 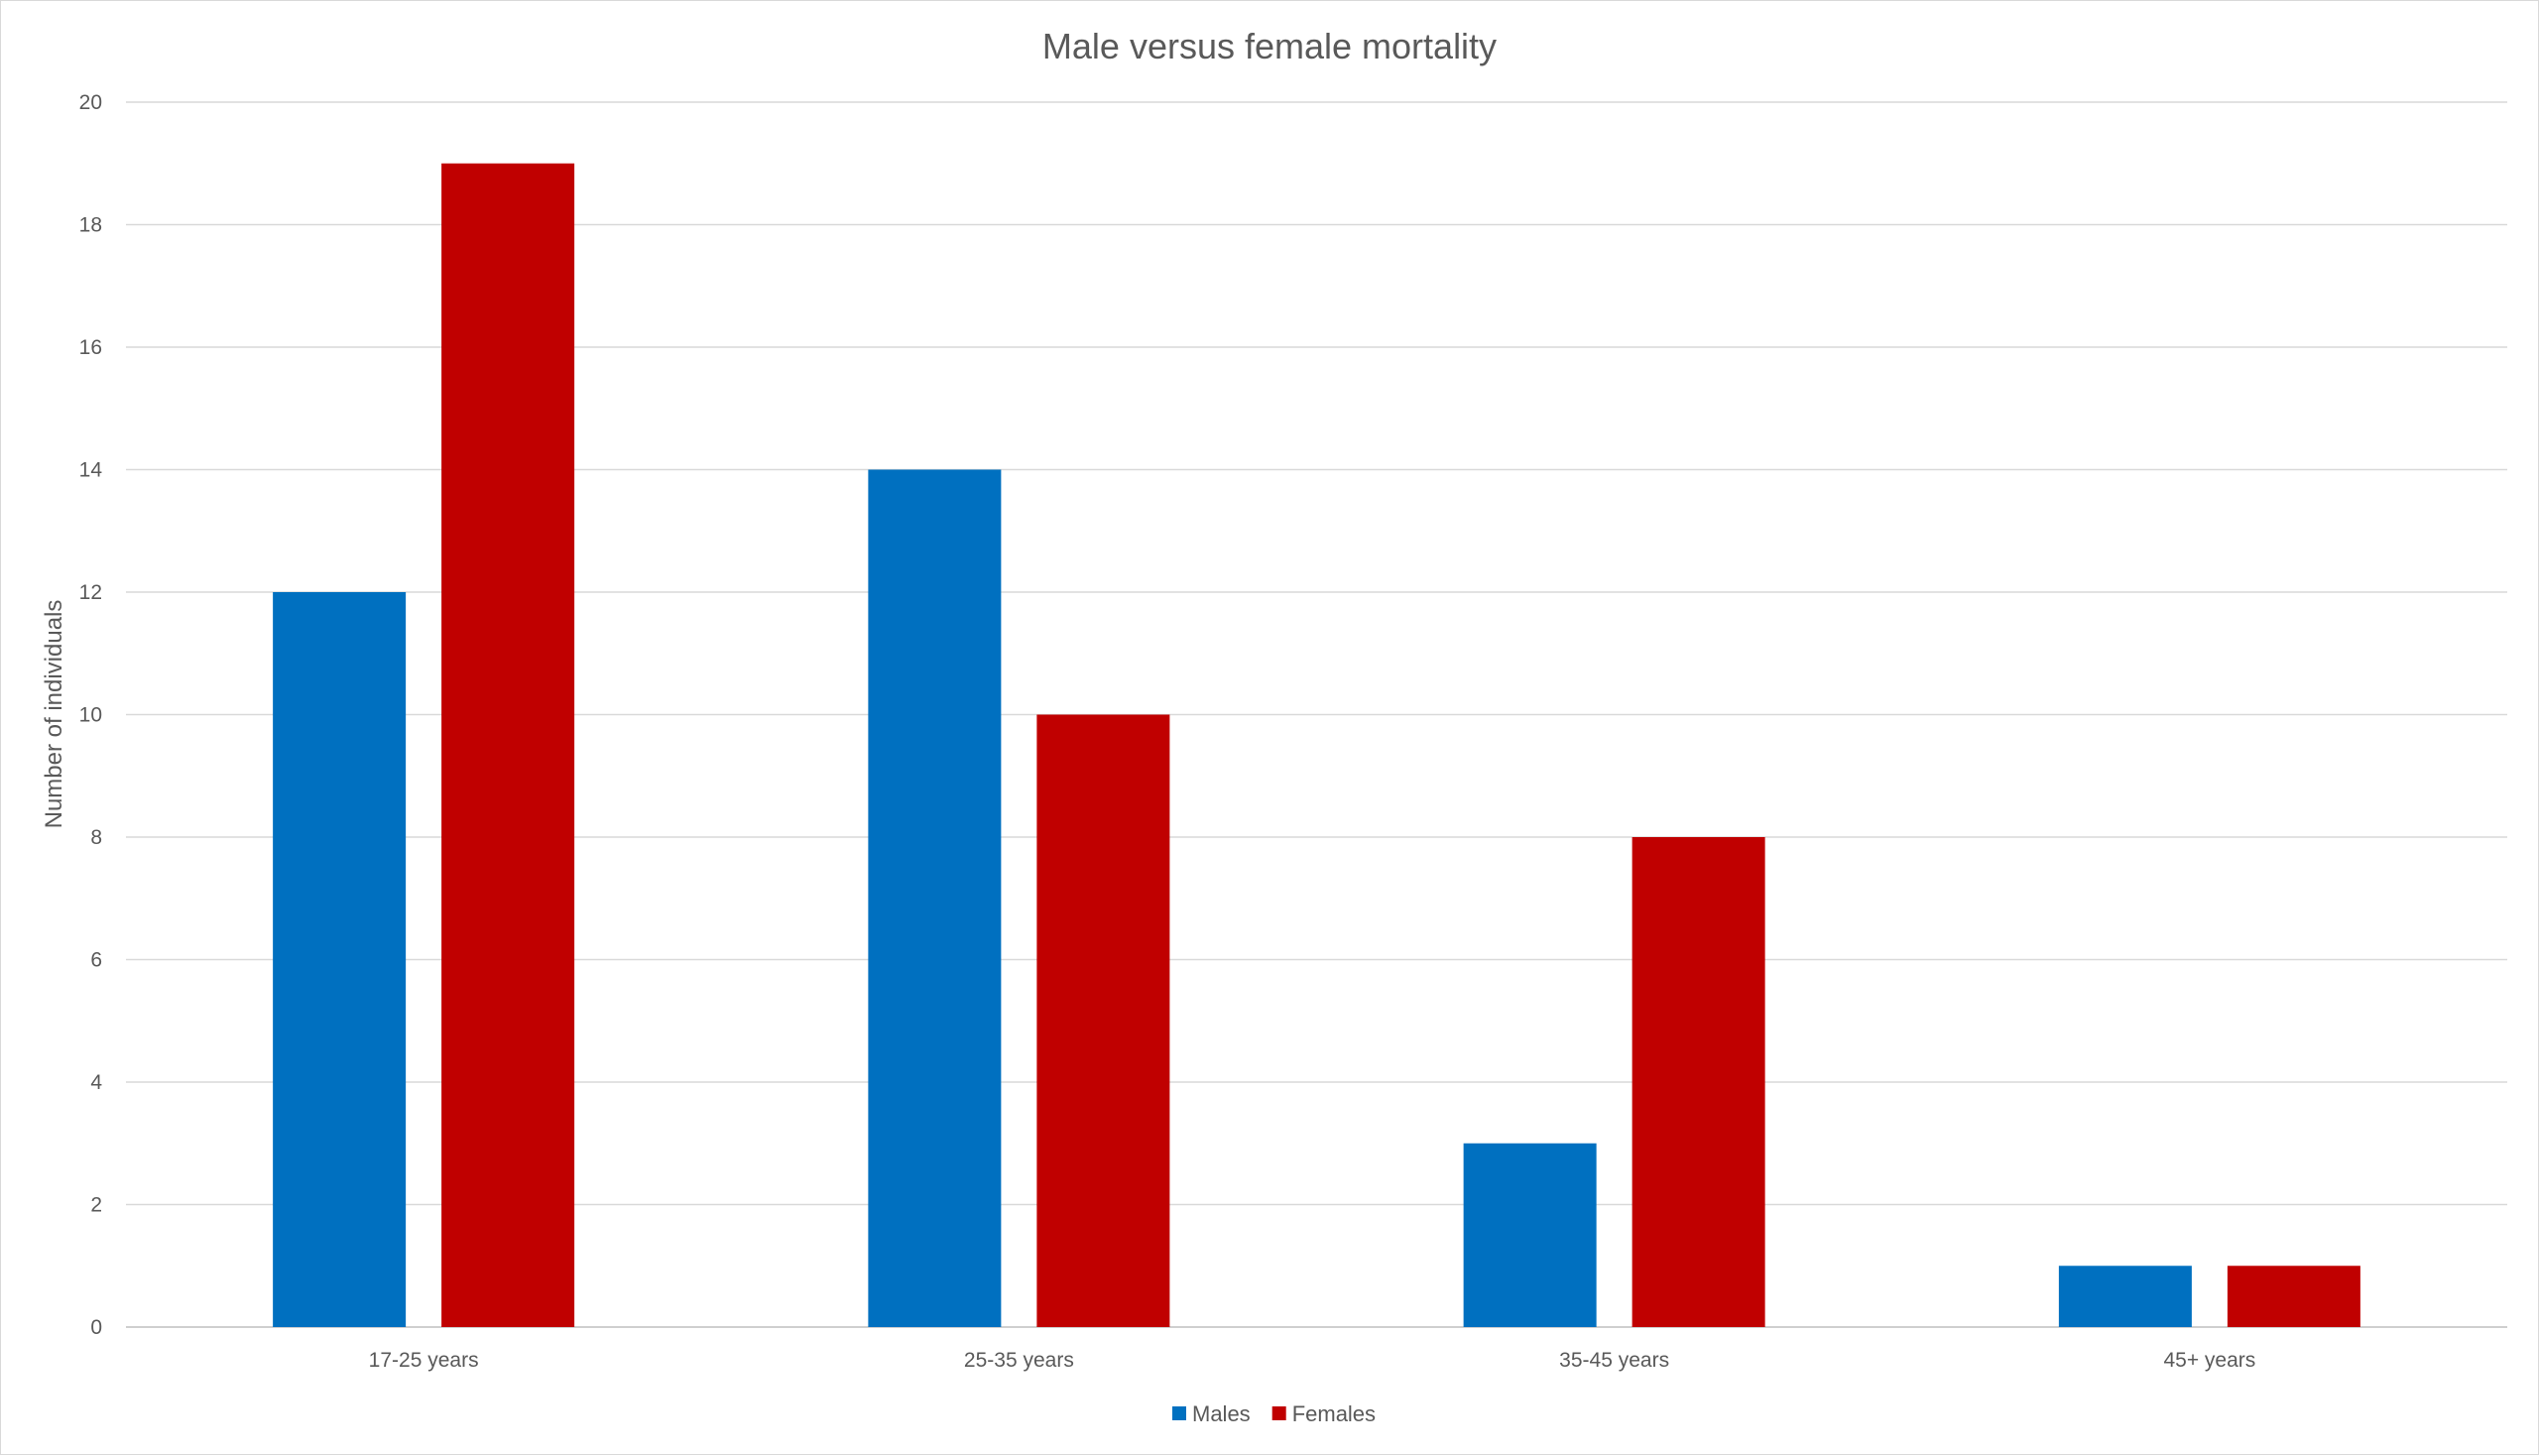 I want to click on y-tick-label: 0, so click(x=96, y=1327).